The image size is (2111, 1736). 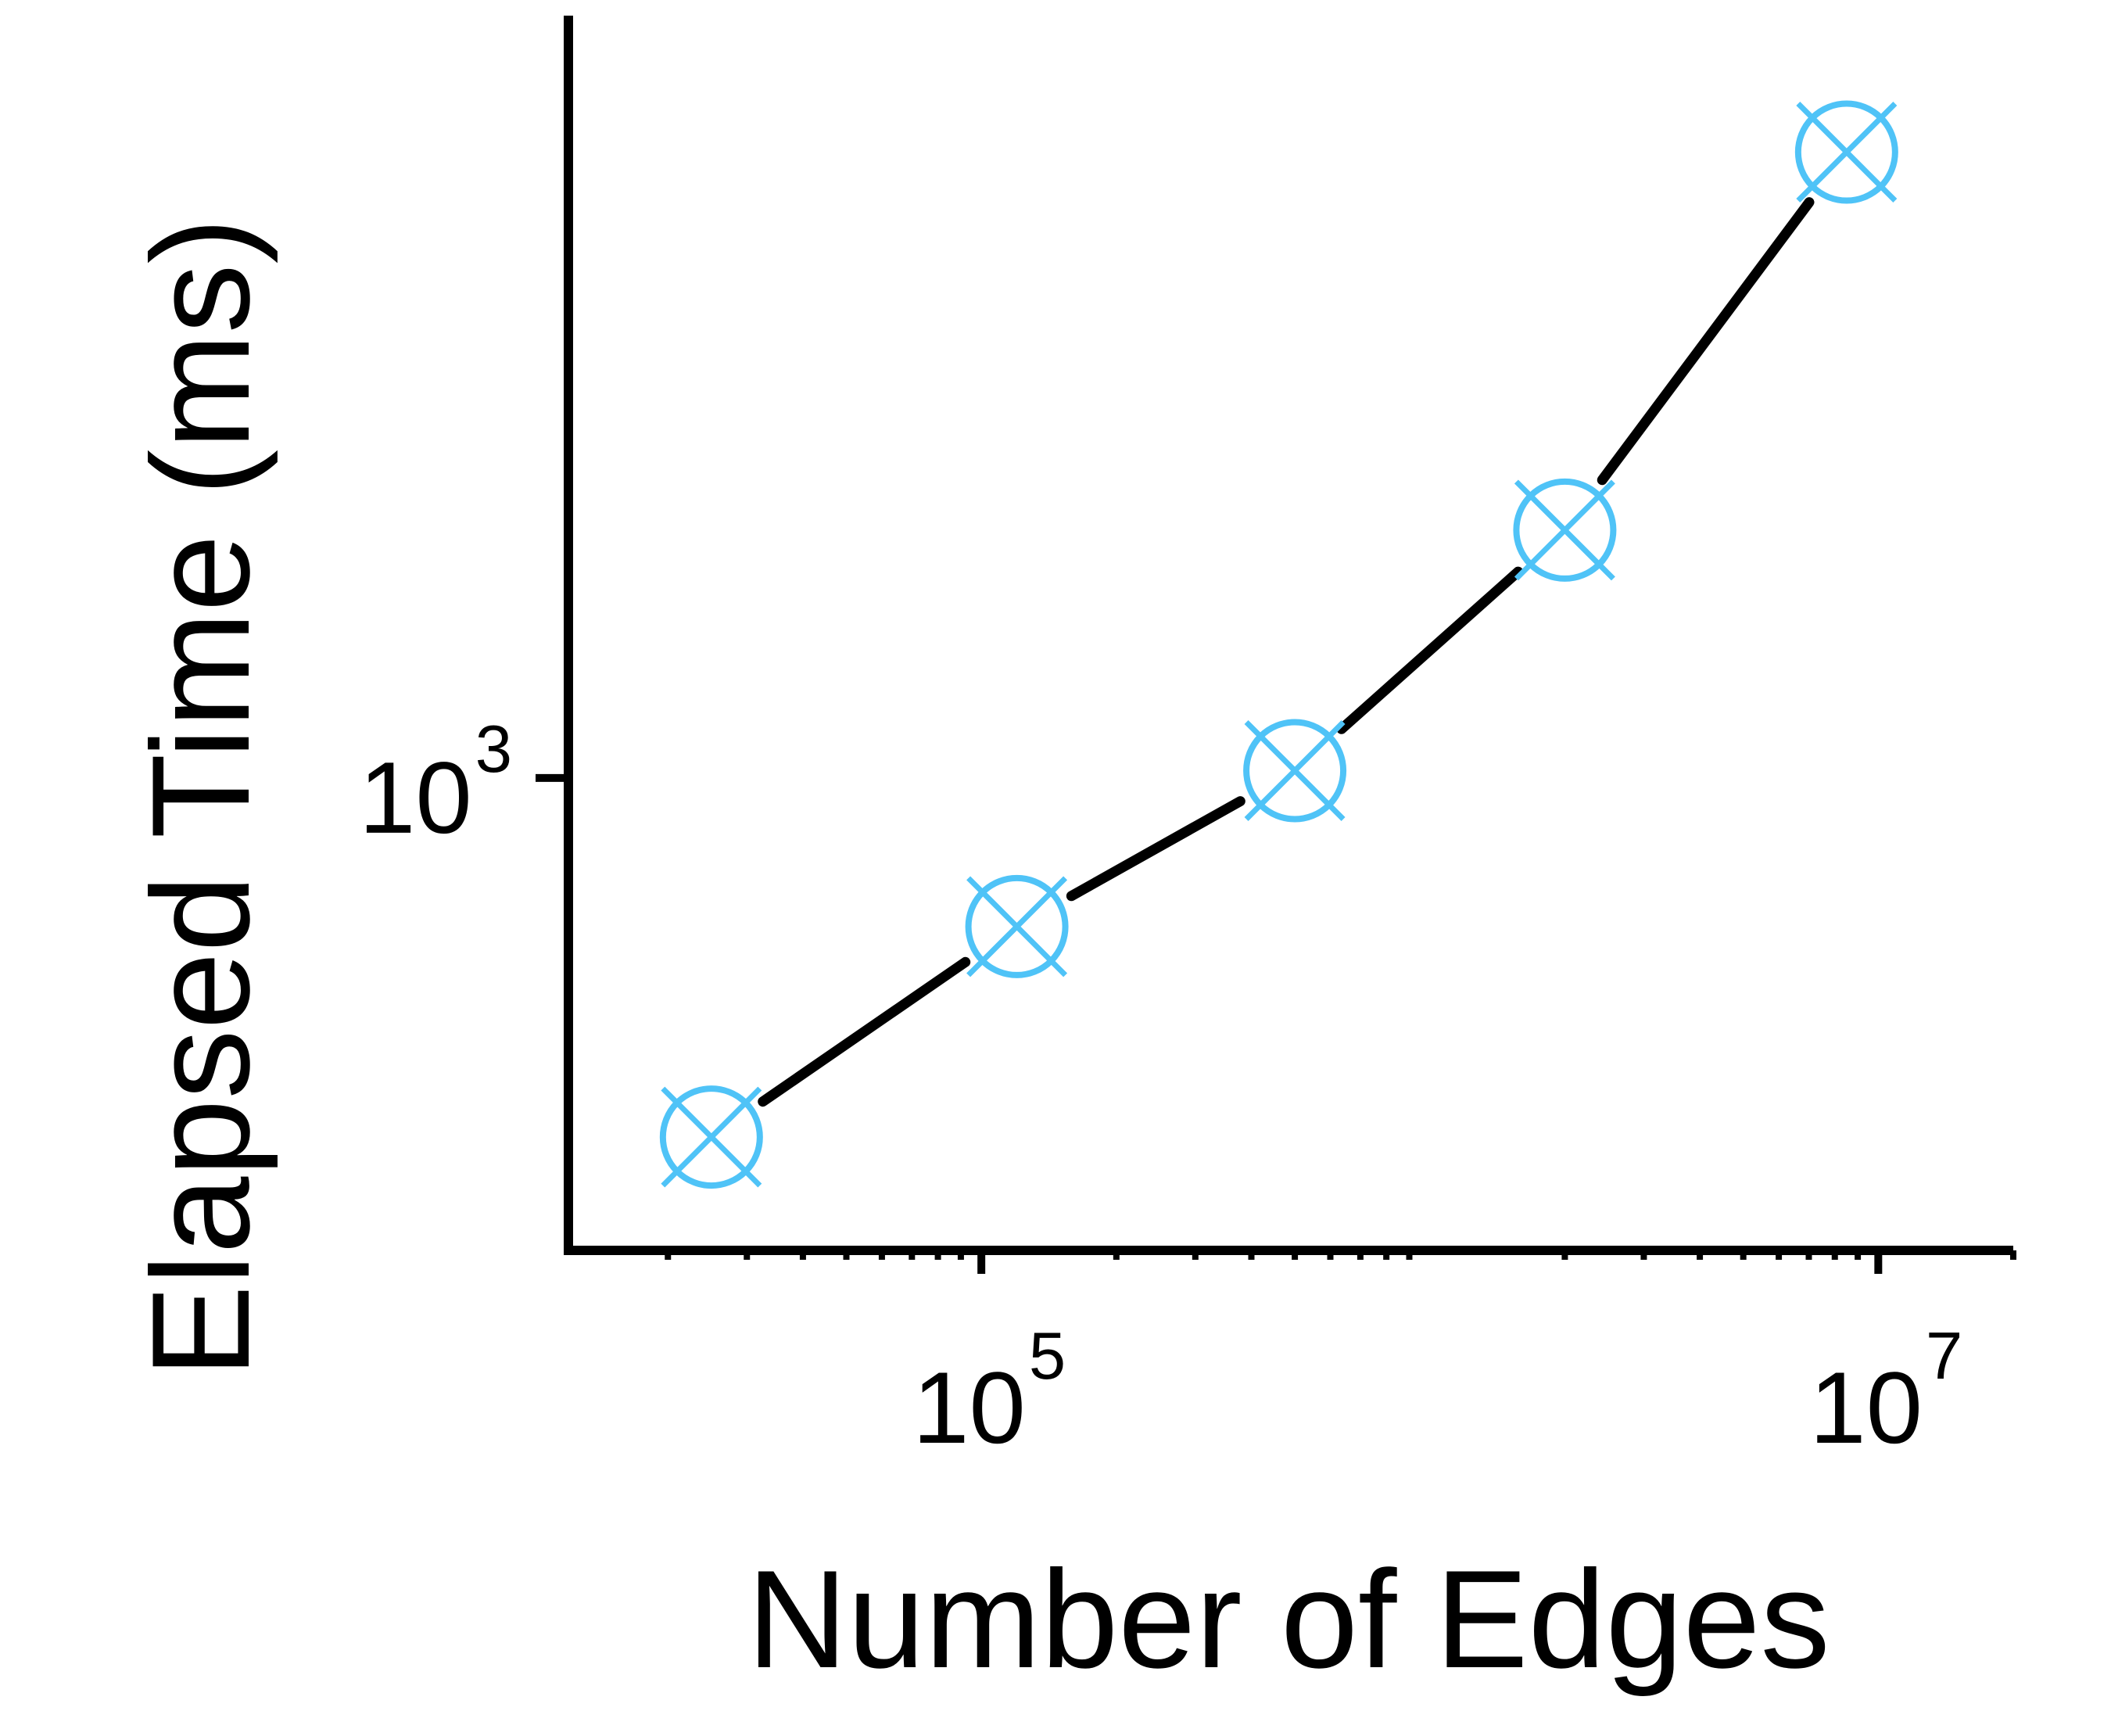 What do you see at coordinates (1047, 1356) in the screenshot?
I see `x-tick-label-exponent: 5` at bounding box center [1047, 1356].